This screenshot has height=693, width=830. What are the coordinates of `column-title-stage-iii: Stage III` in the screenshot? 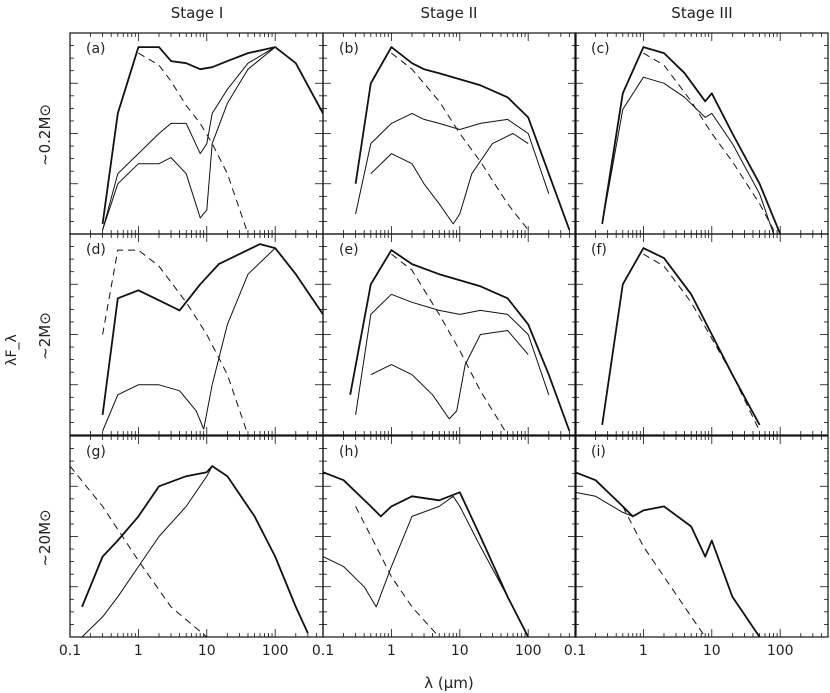 It's located at (701, 13).